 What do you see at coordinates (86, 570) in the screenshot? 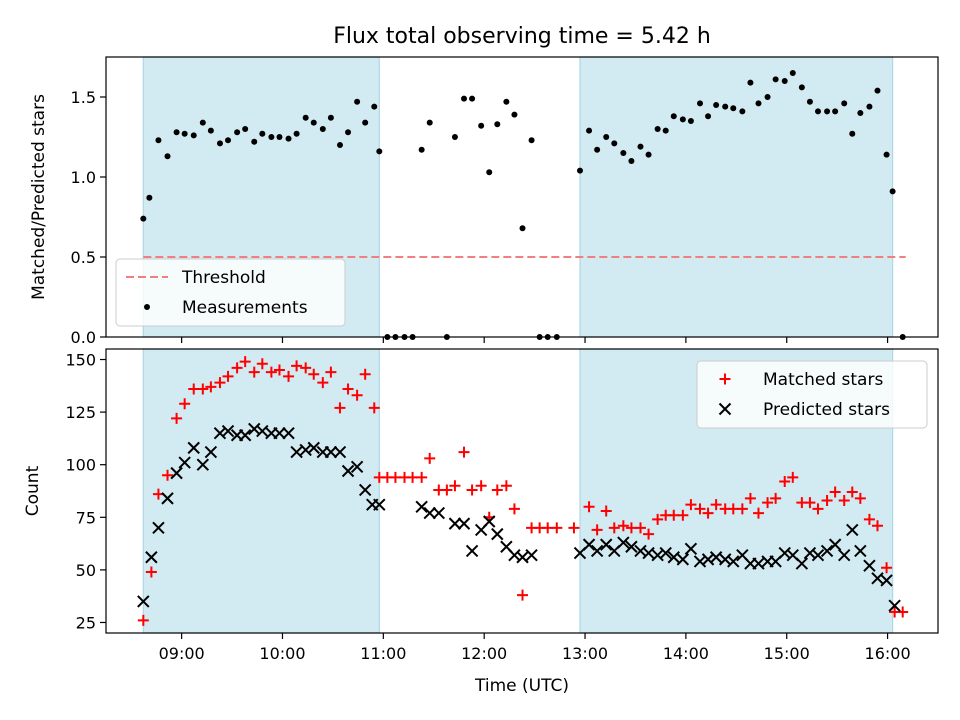
I see `y-tick-label: 50` at bounding box center [86, 570].